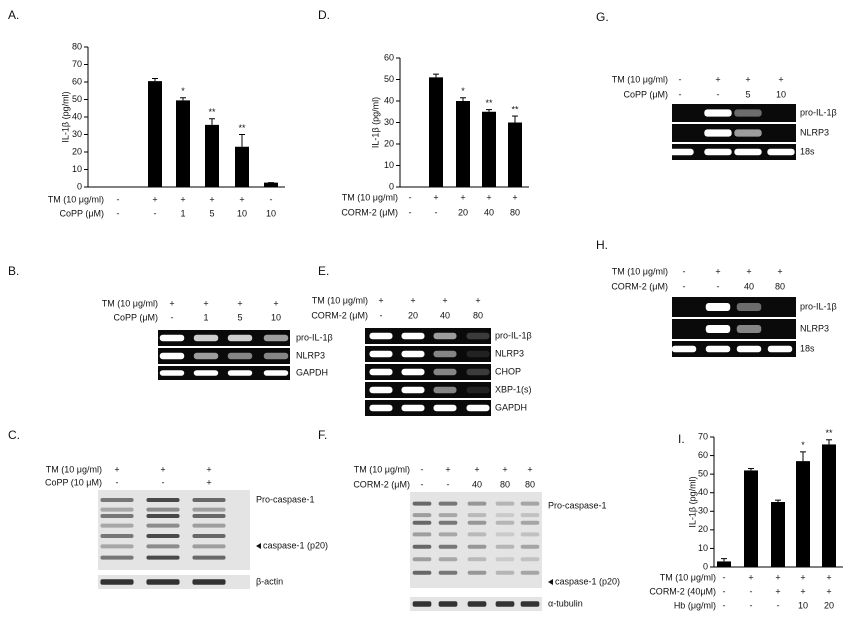 The image size is (854, 617). I want to click on y-axis-label: IL-1β (pg/ml), so click(692, 501).